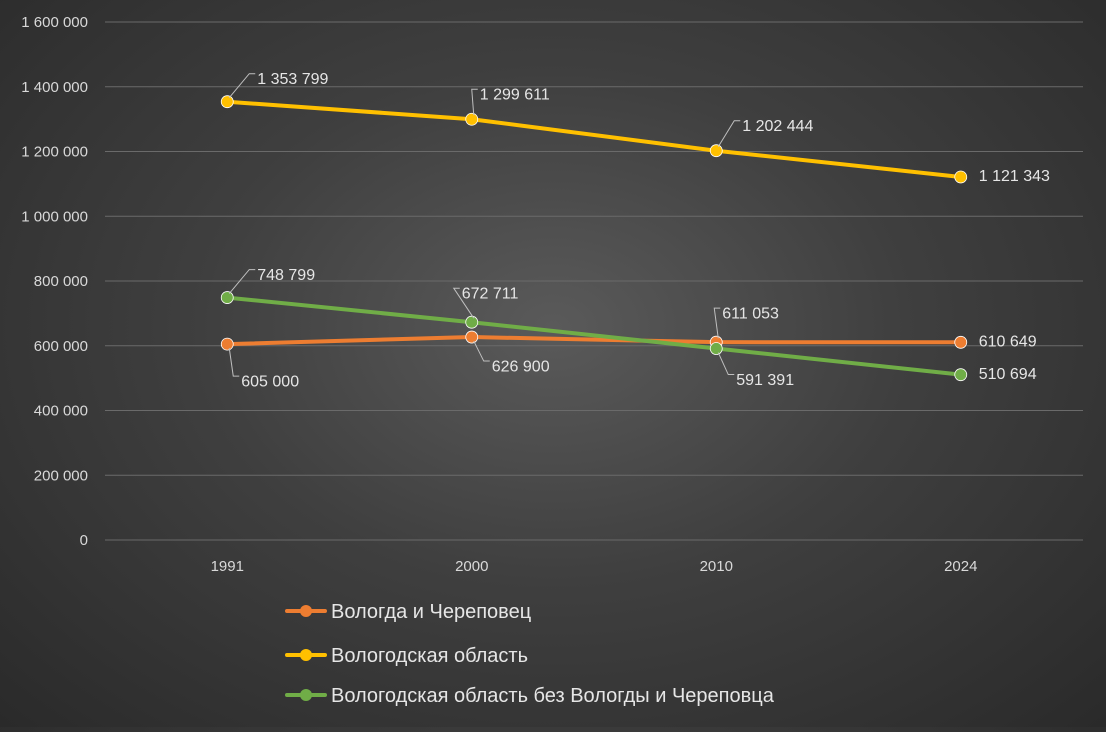 The height and width of the screenshot is (732, 1106). I want to click on data-label: 605 000, so click(270, 381).